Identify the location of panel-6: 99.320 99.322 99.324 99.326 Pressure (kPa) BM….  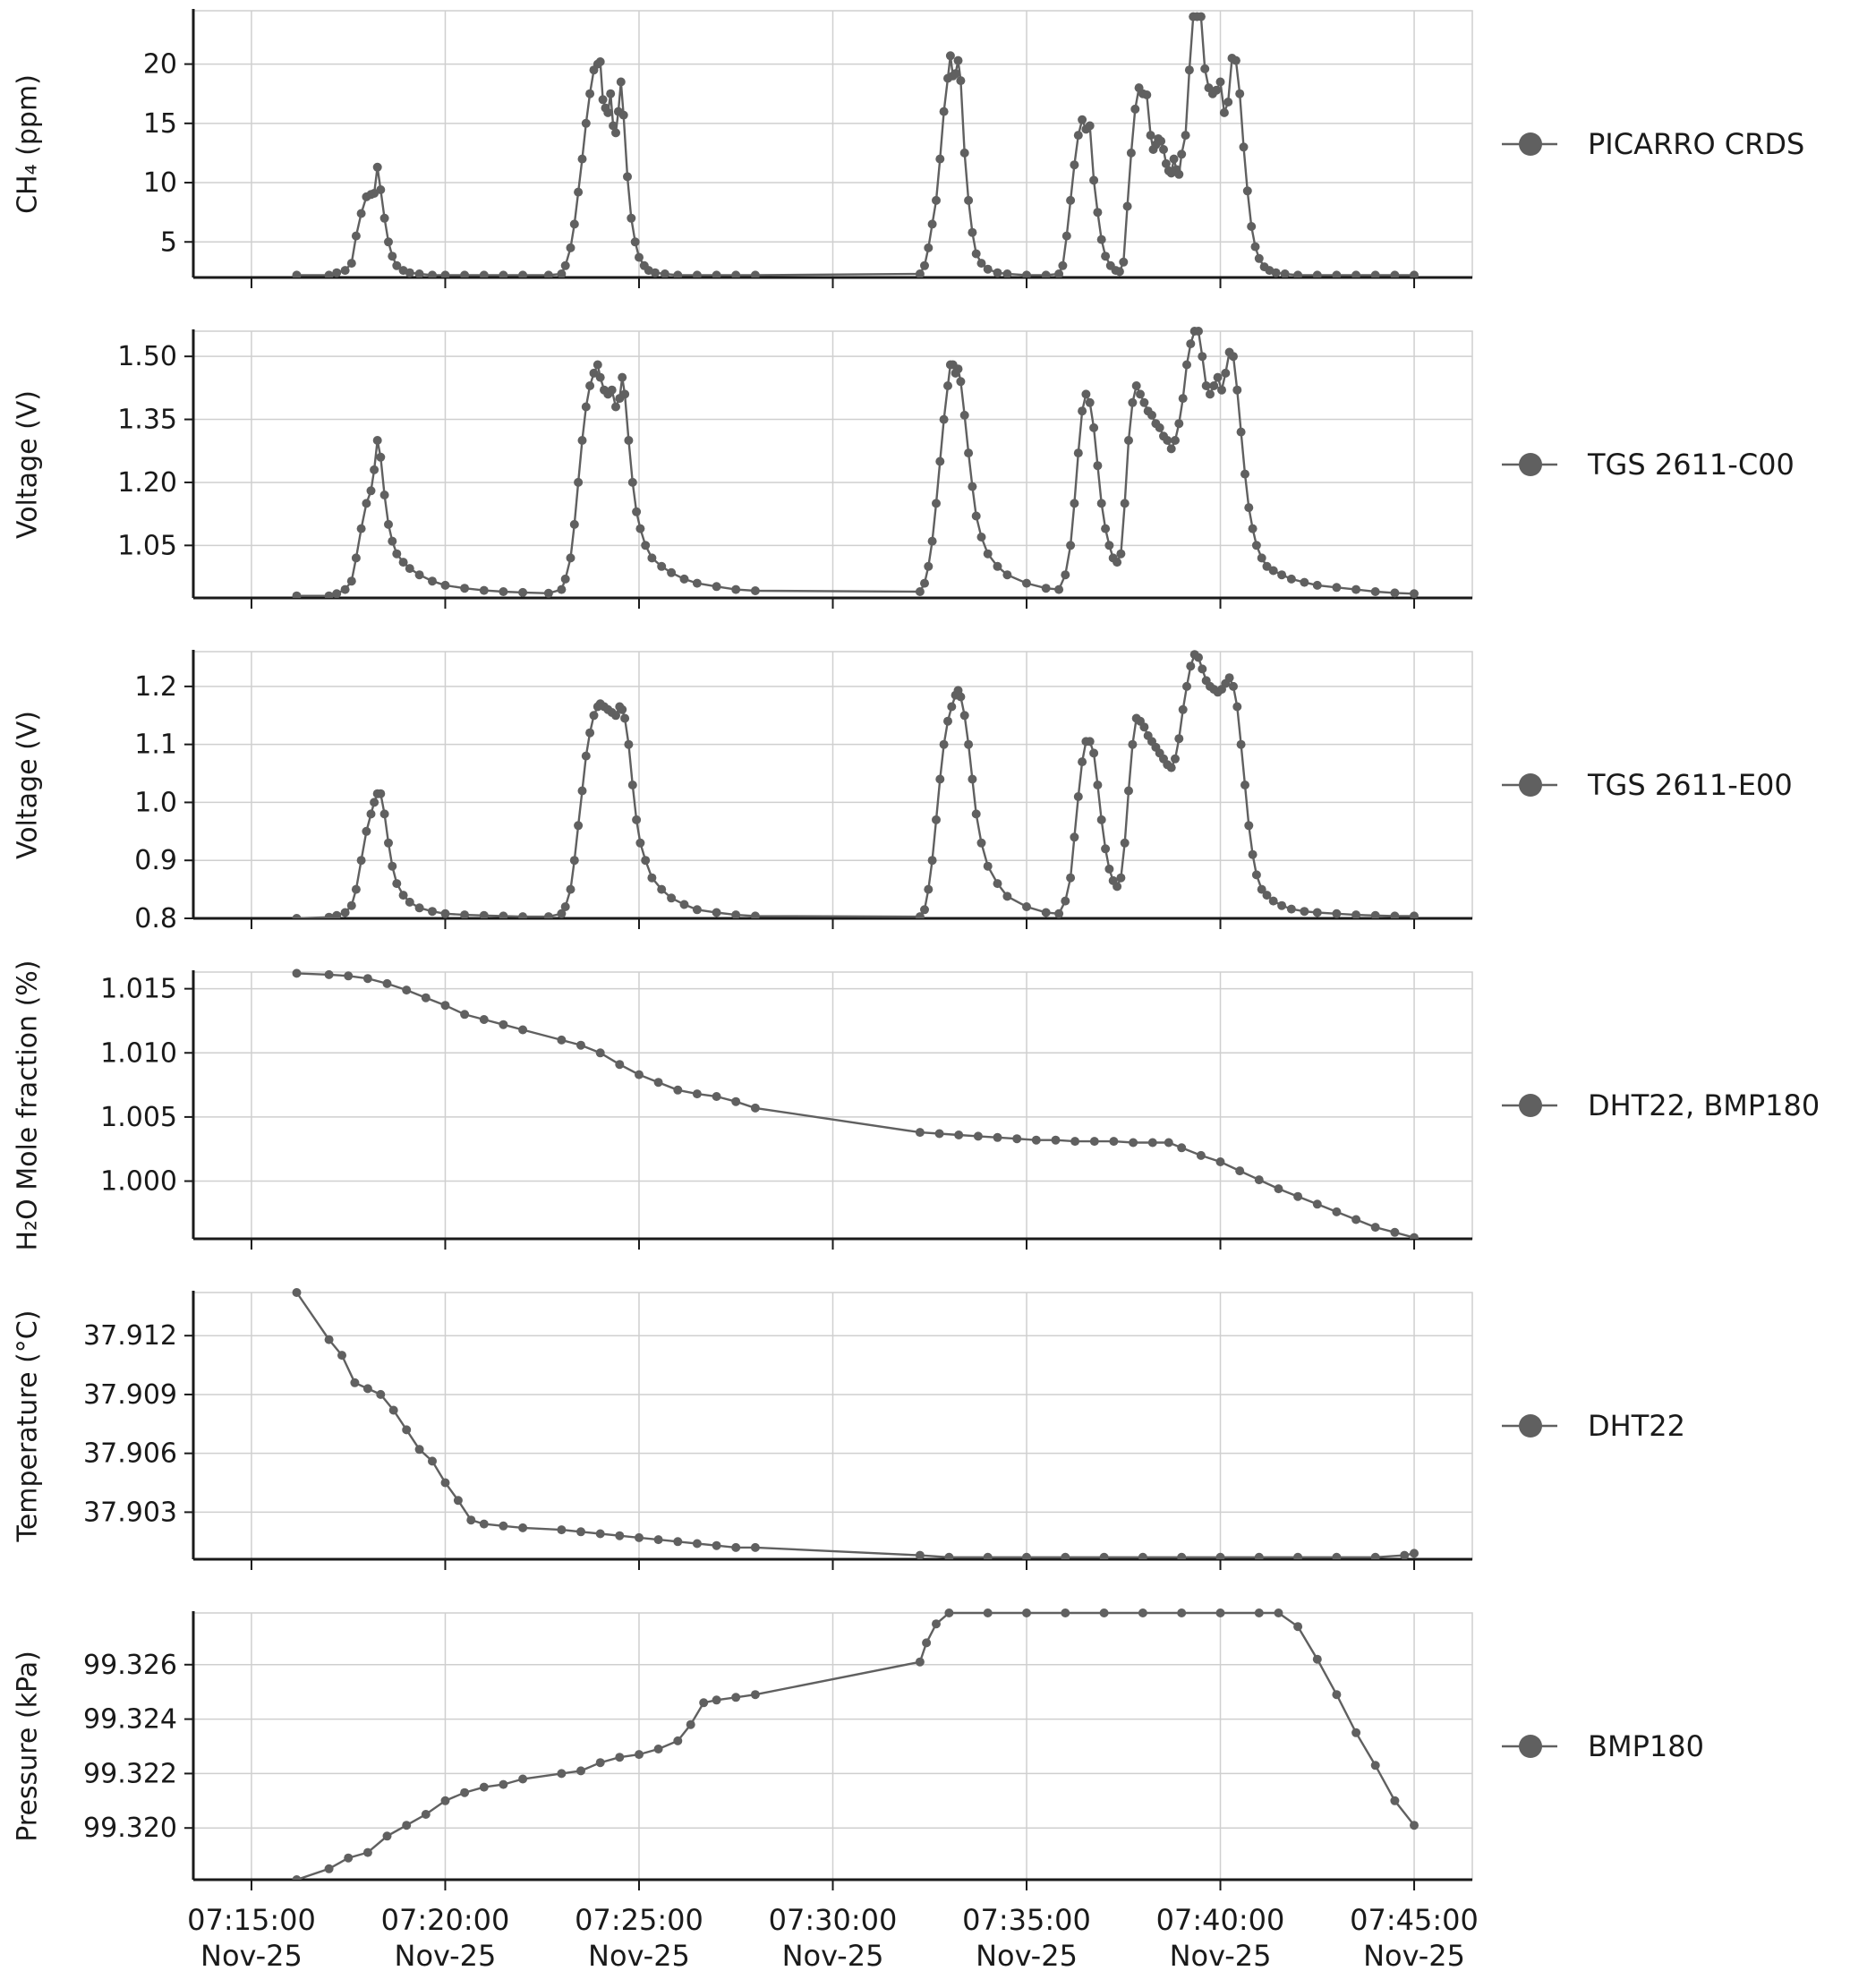
(858, 1749).